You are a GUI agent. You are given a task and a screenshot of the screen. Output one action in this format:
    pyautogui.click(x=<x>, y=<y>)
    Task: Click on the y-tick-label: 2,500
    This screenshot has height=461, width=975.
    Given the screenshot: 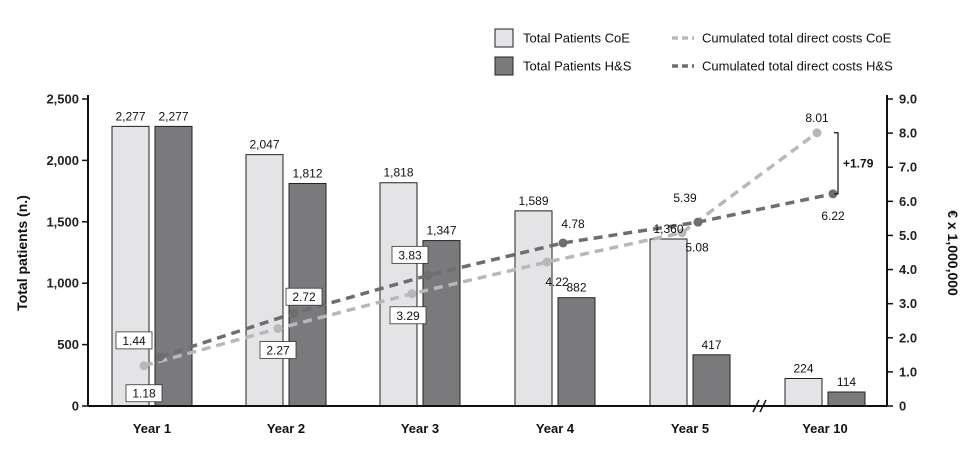 What is the action you would take?
    pyautogui.click(x=62, y=99)
    